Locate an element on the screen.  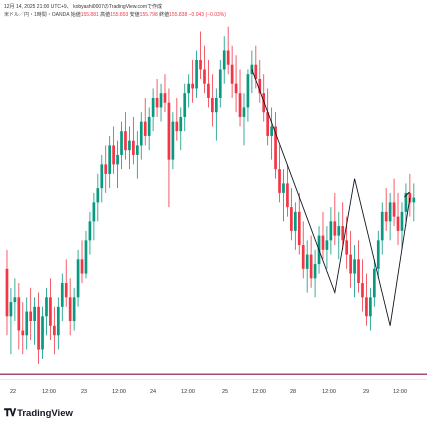
x-tick-label: 22 is located at coordinates (13, 392).